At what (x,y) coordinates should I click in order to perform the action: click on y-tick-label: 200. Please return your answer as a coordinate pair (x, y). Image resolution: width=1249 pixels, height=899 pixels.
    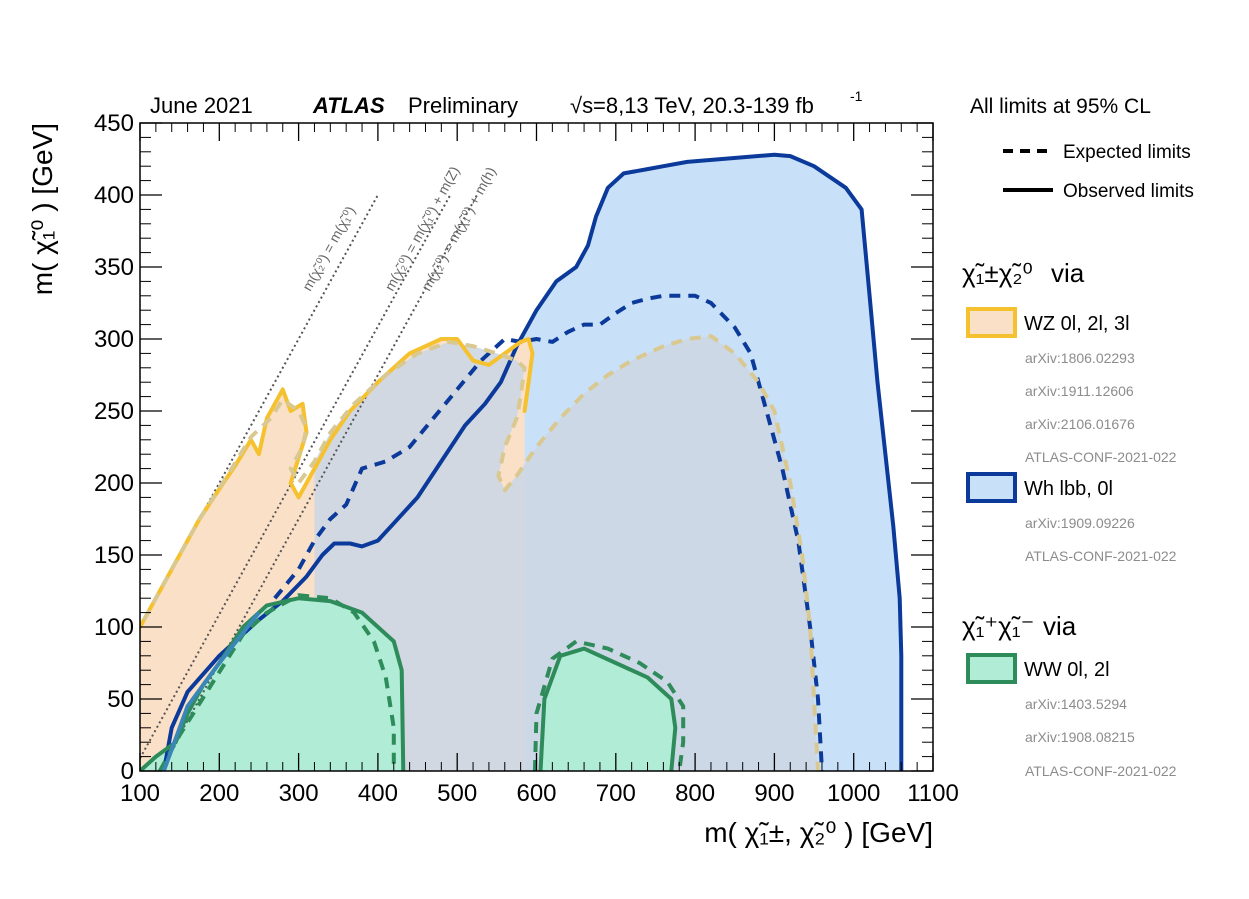
    Looking at the image, I should click on (114, 483).